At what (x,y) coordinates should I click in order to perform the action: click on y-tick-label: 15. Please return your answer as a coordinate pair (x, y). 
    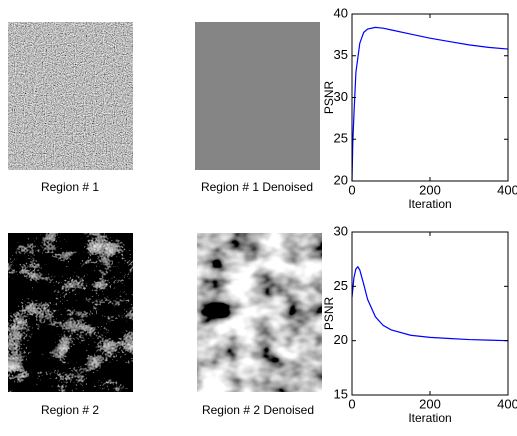
    Looking at the image, I should click on (341, 393).